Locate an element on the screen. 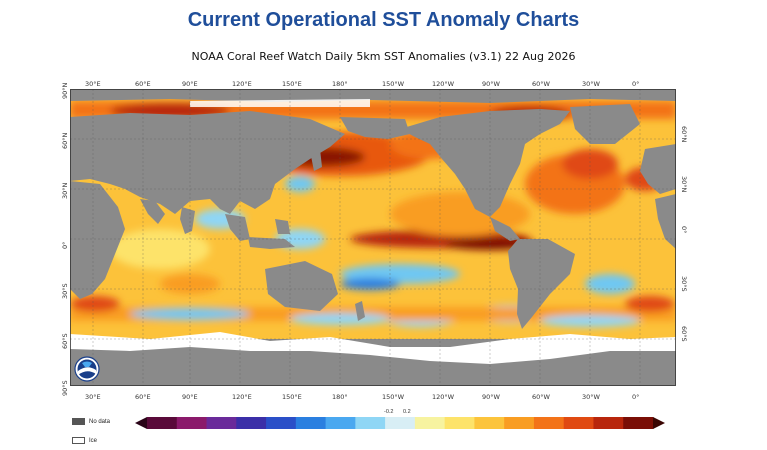 The width and height of the screenshot is (767, 450). legend-no-data: No data is located at coordinates (91, 422).